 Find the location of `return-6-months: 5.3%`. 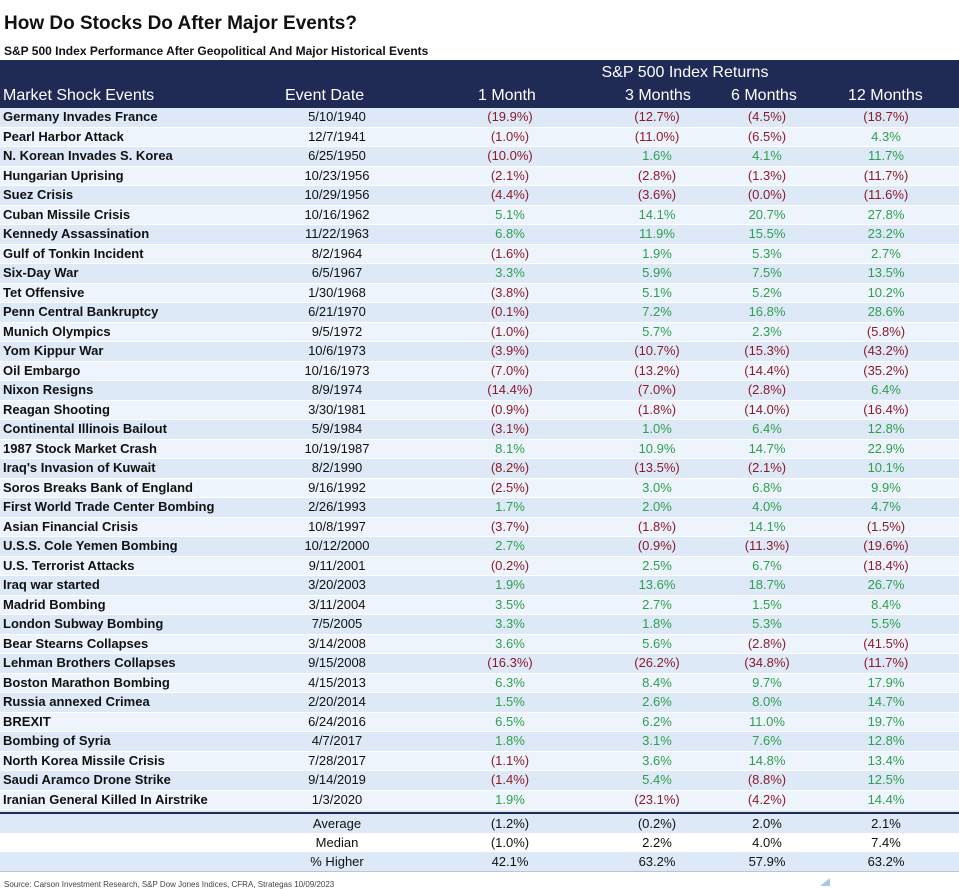

return-6-months: 5.3% is located at coordinates (767, 623).